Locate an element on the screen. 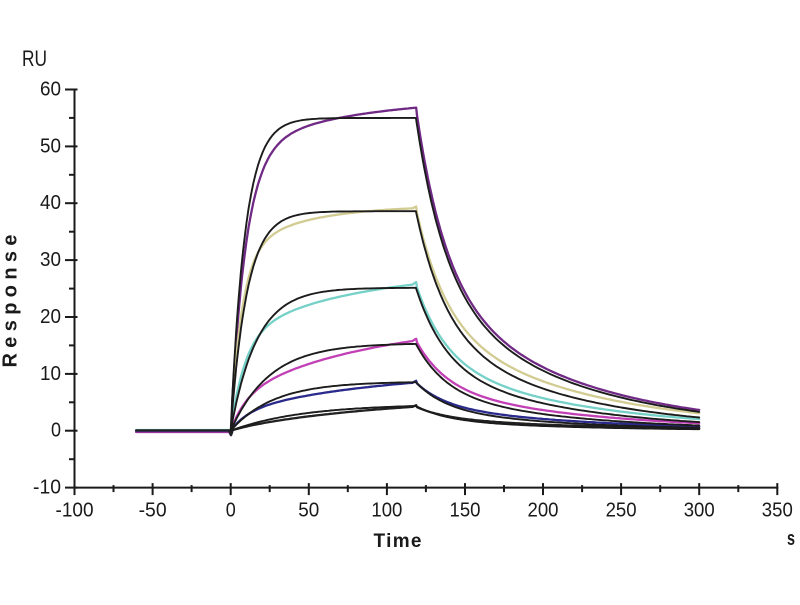 The image size is (800, 605). svg-text: -10 is located at coordinates (47, 487).